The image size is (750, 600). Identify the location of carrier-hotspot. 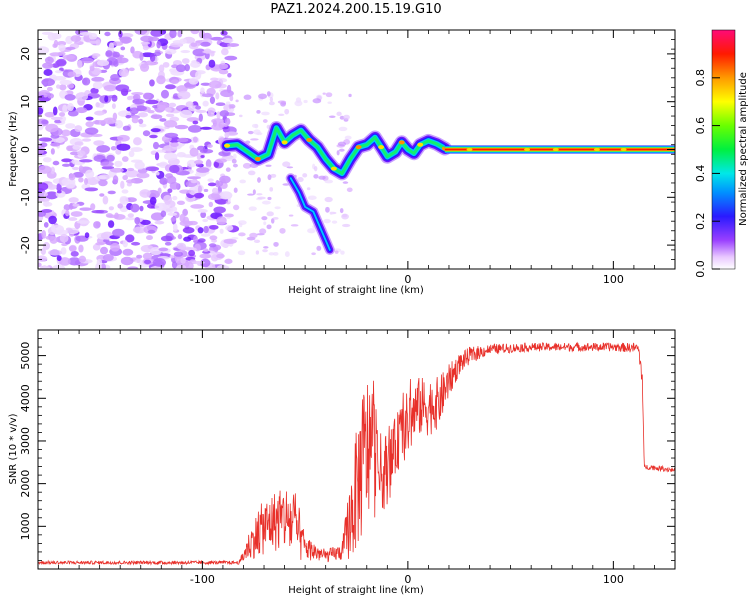
(469, 149).